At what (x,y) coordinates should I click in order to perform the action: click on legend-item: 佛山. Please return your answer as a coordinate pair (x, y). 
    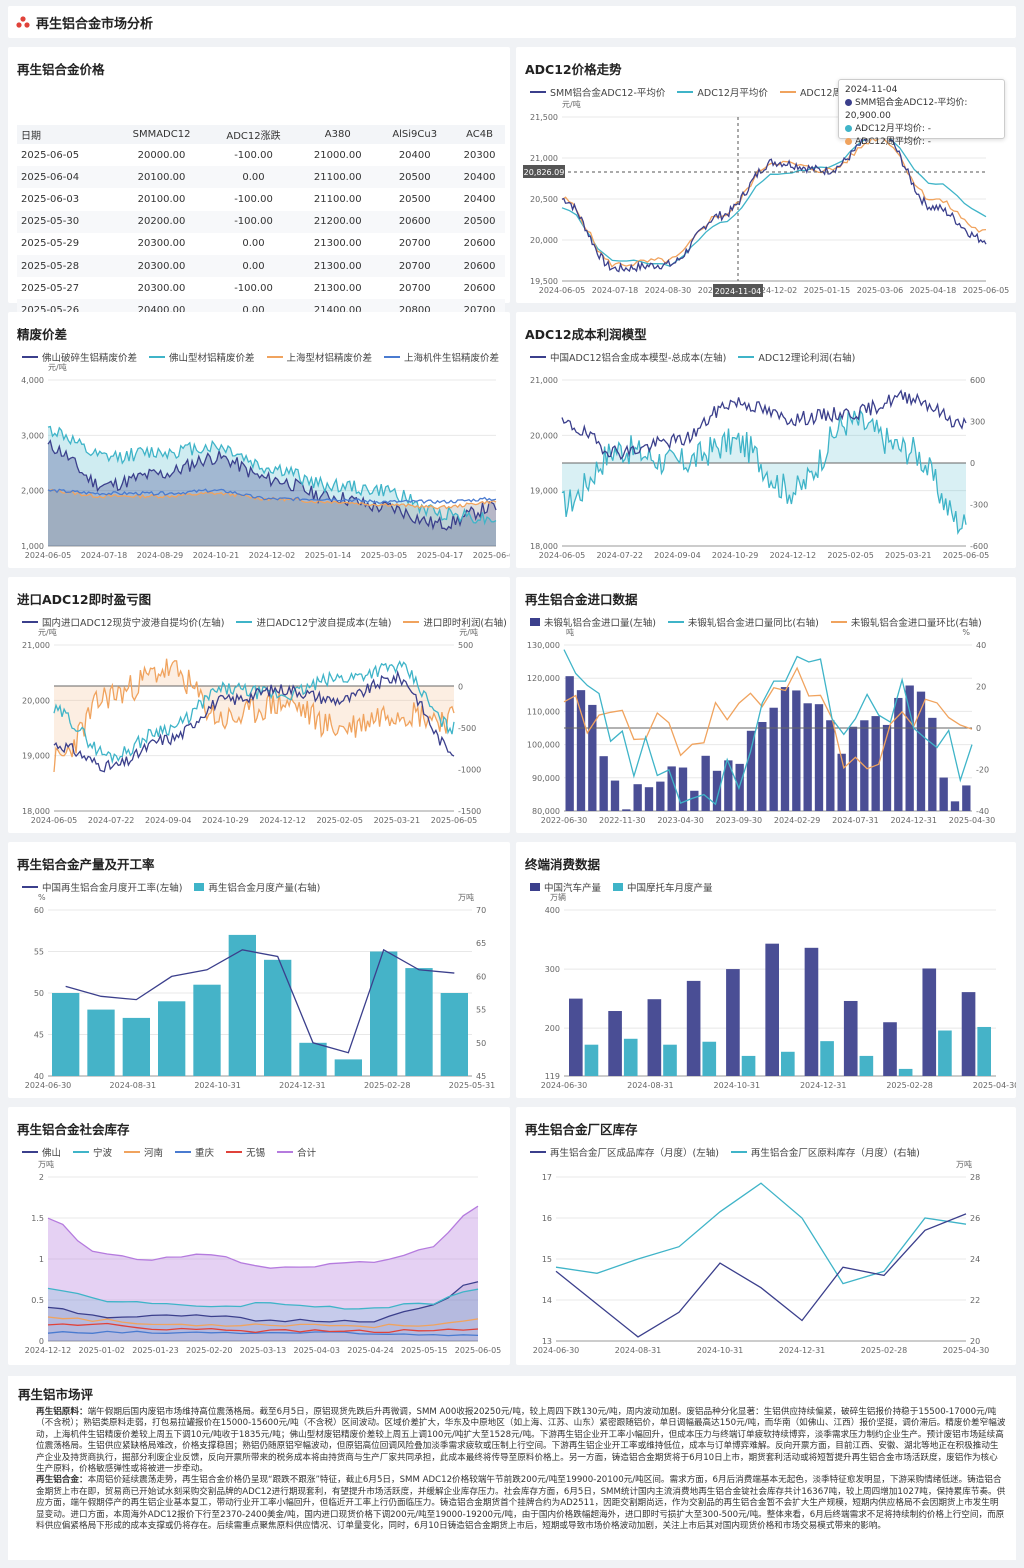
    Looking at the image, I should click on (41, 1152).